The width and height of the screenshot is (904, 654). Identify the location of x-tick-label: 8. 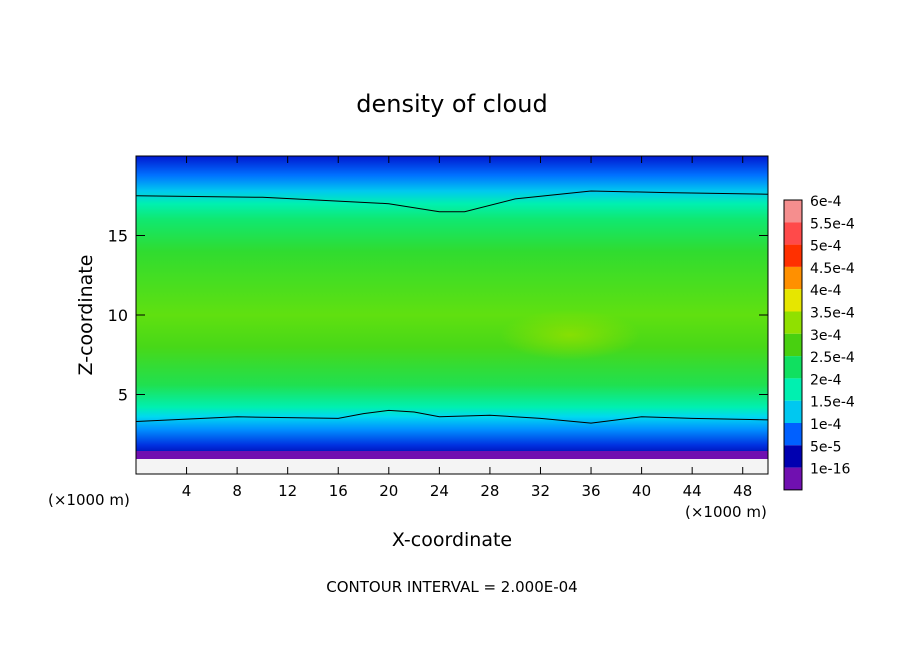
(237, 491).